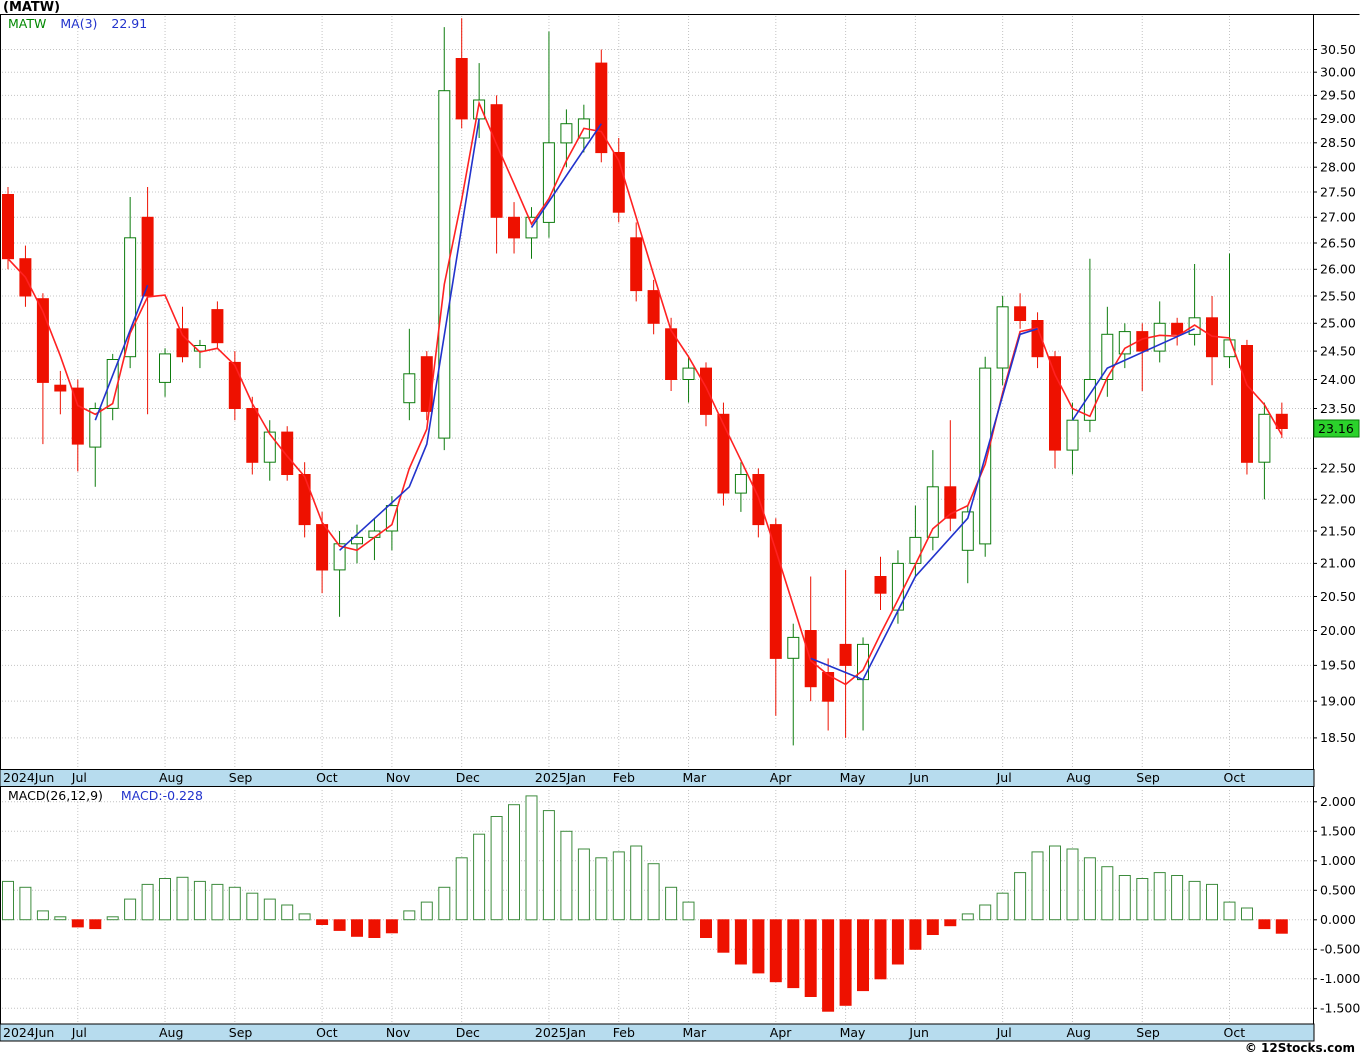 Image resolution: width=1360 pixels, height=1056 pixels. I want to click on x-axis-band-bottom, so click(657, 1032).